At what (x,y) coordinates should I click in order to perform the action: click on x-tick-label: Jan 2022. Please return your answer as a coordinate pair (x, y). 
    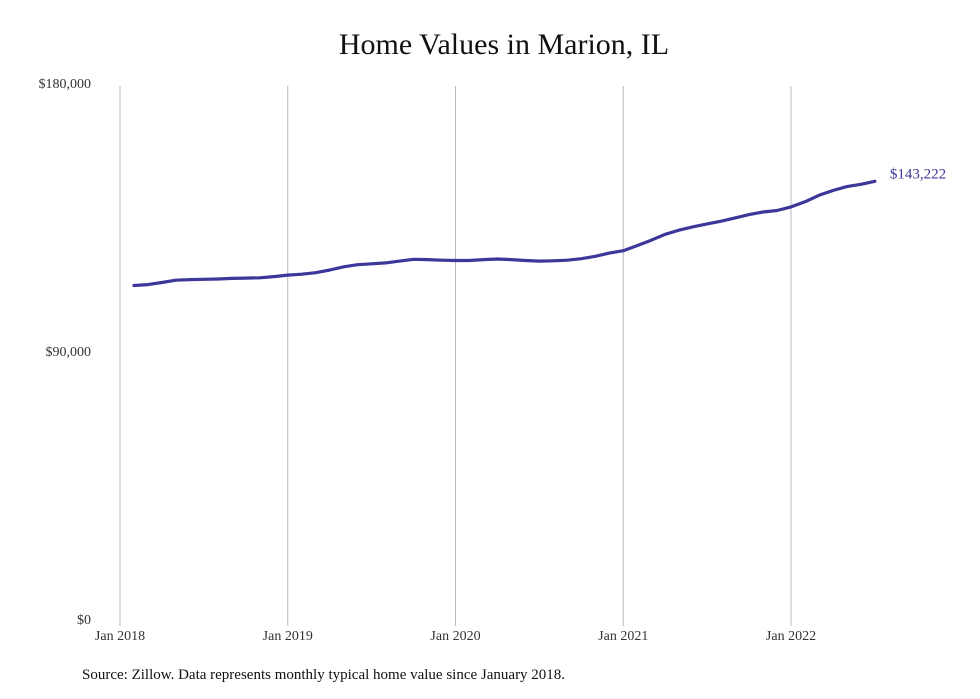
    Looking at the image, I should click on (791, 636).